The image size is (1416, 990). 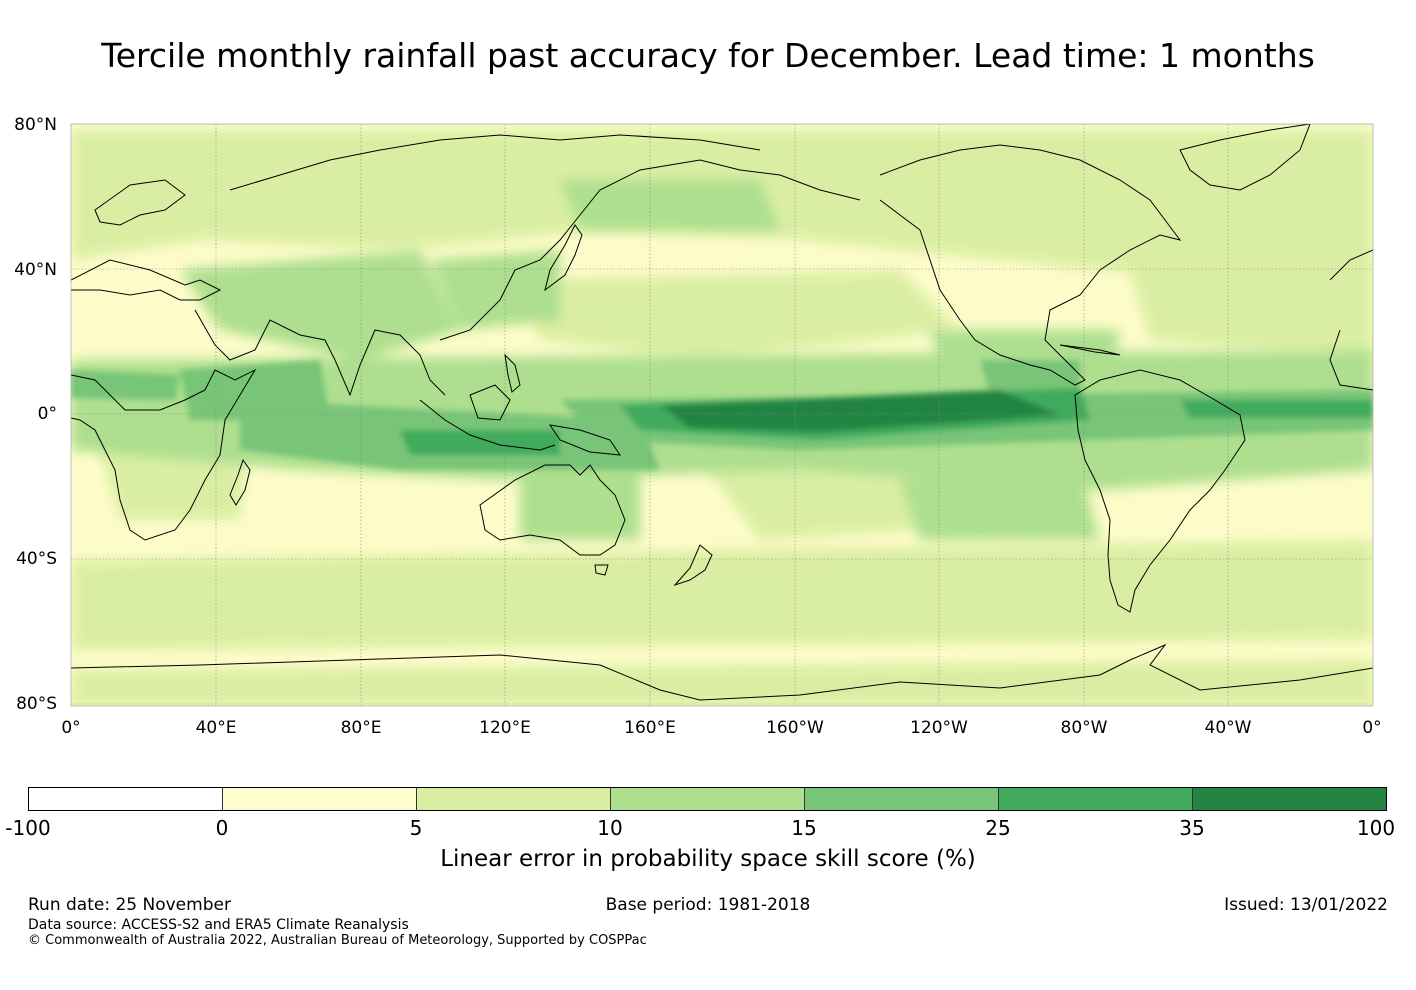 I want to click on base-period: Base period: 1981-2018, so click(x=708, y=905).